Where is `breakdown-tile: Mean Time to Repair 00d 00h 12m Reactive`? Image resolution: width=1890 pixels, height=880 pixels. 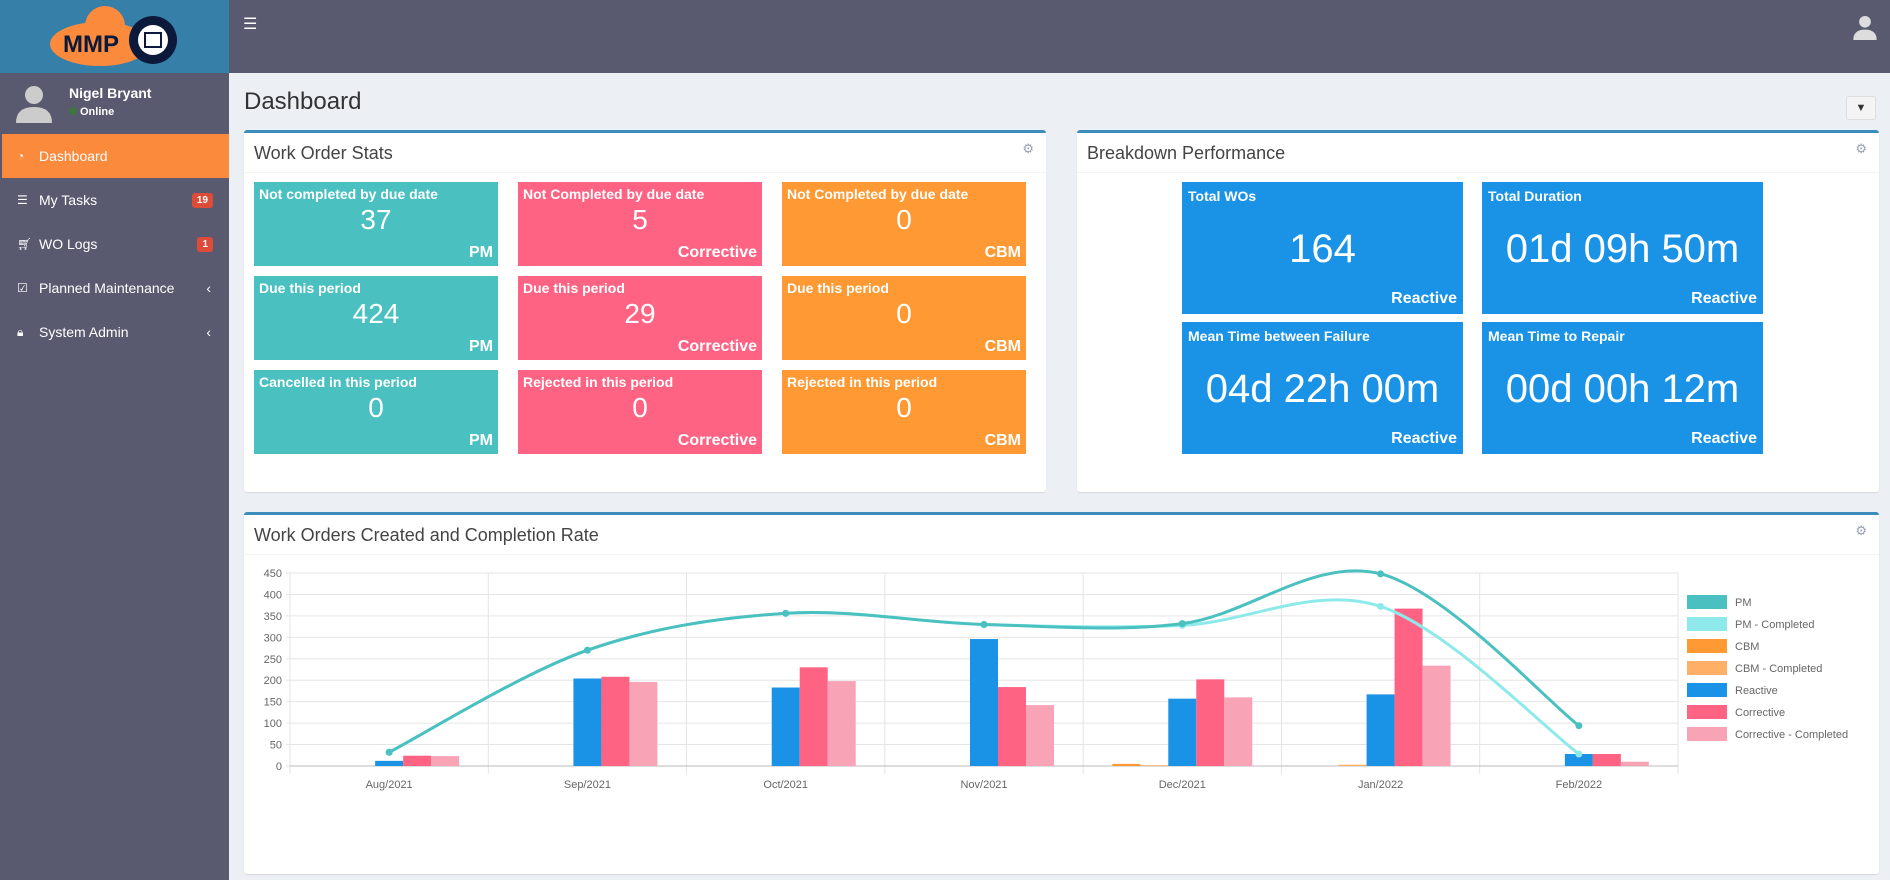
breakdown-tile: Mean Time to Repair 00d 00h 12m Reactive is located at coordinates (1622, 388).